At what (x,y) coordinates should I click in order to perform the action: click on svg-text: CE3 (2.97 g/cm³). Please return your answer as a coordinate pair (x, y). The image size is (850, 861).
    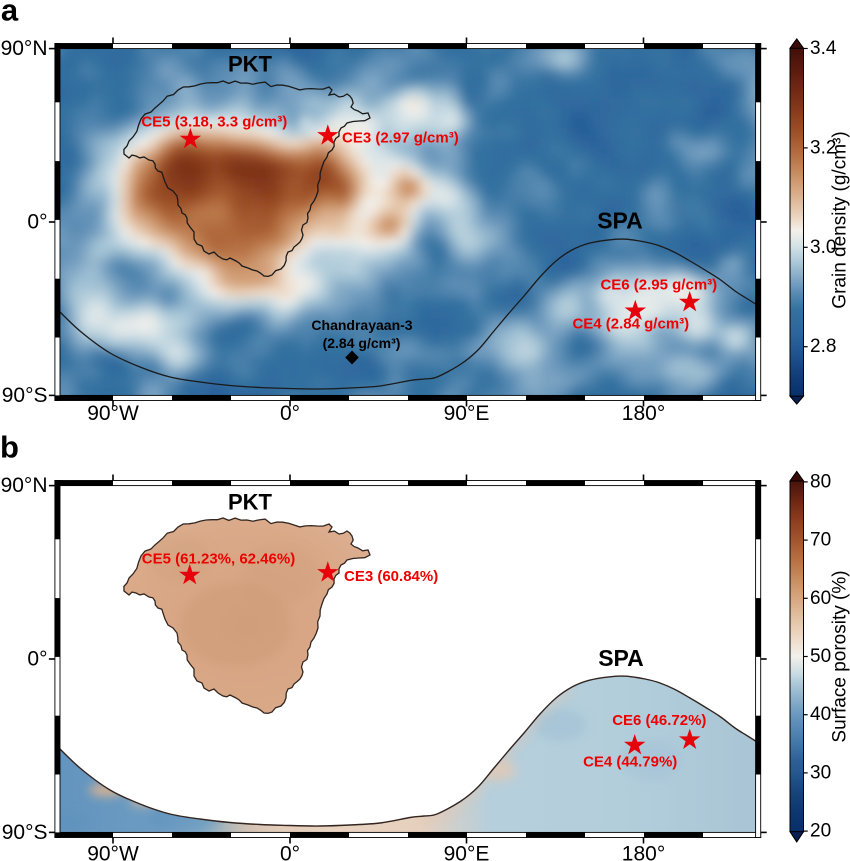
    Looking at the image, I should click on (400, 138).